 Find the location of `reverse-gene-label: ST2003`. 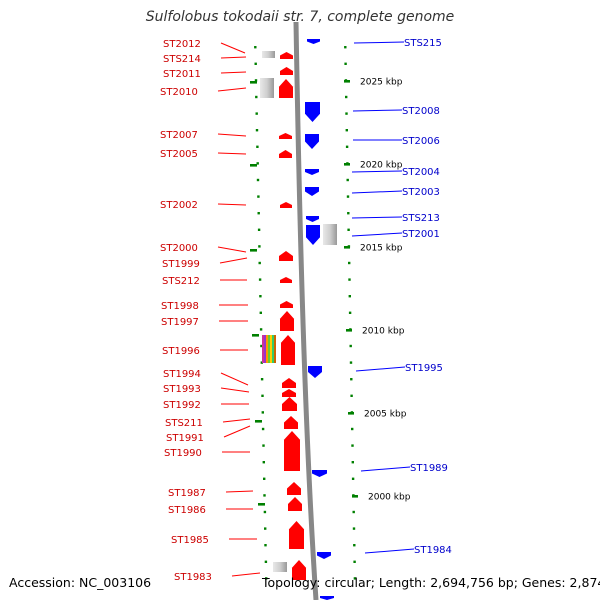

reverse-gene-label: ST2003 is located at coordinates (421, 192).